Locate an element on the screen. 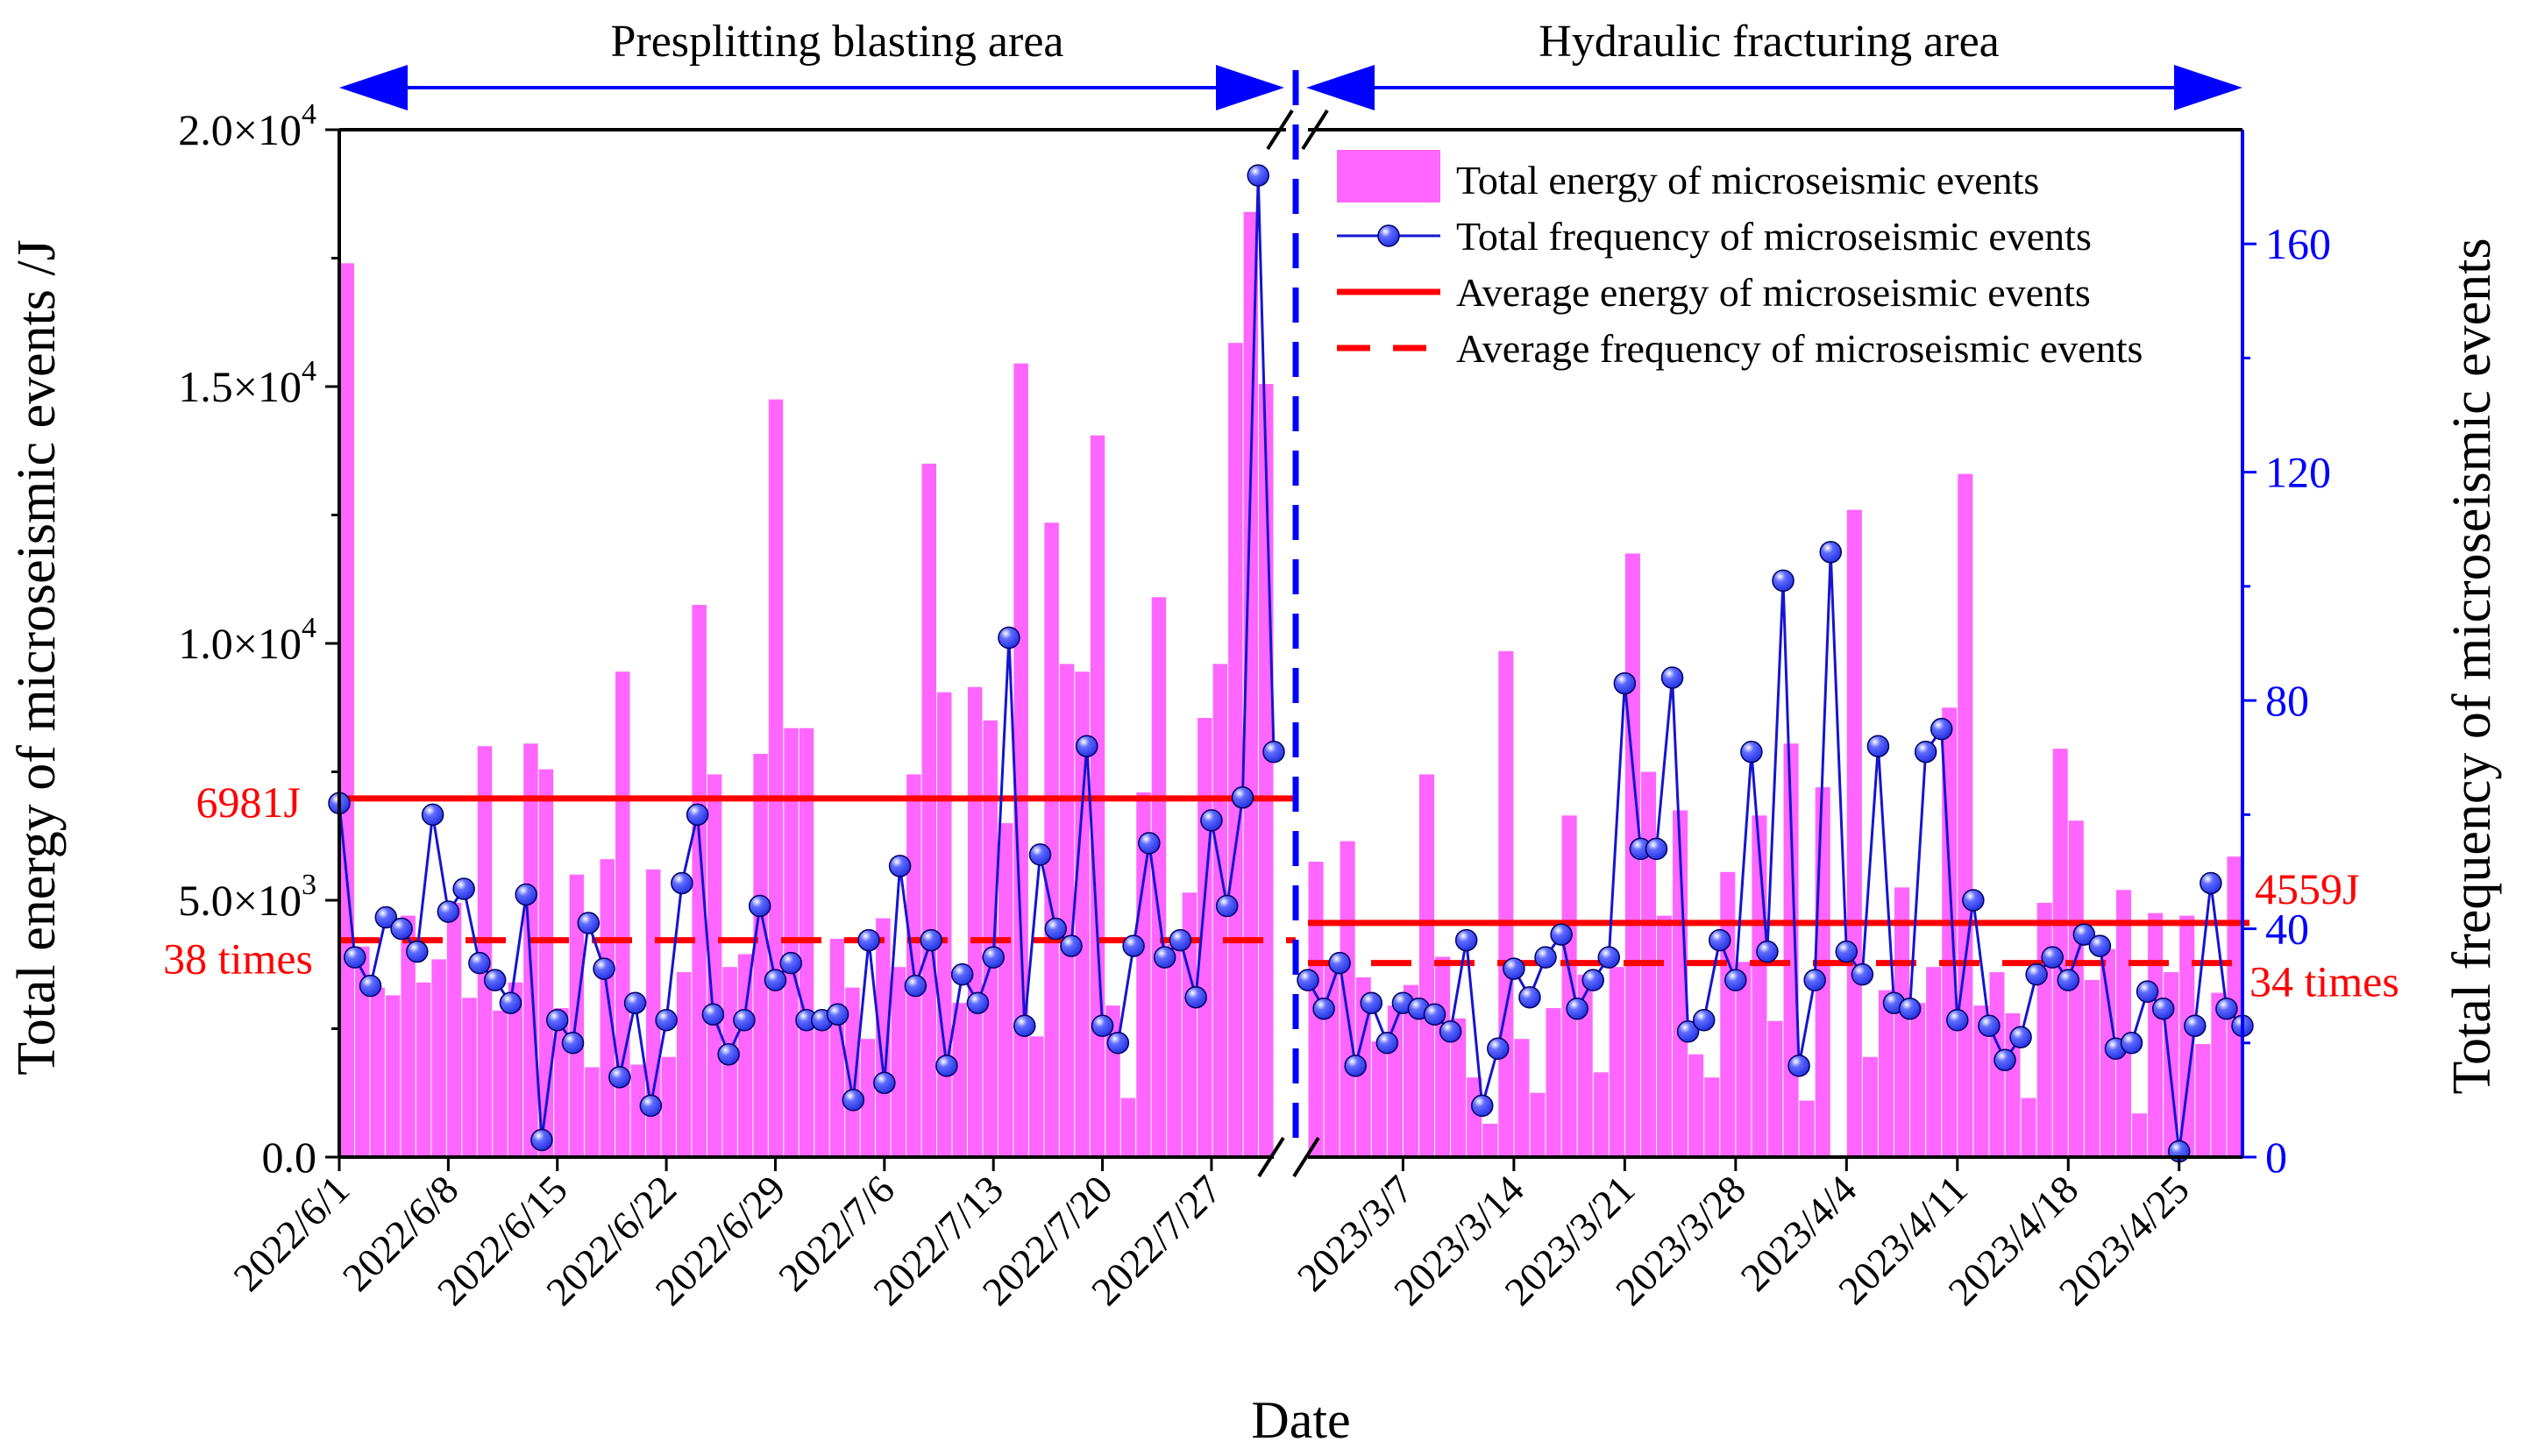  tick-mantissa: 0.0 is located at coordinates (289, 1157).